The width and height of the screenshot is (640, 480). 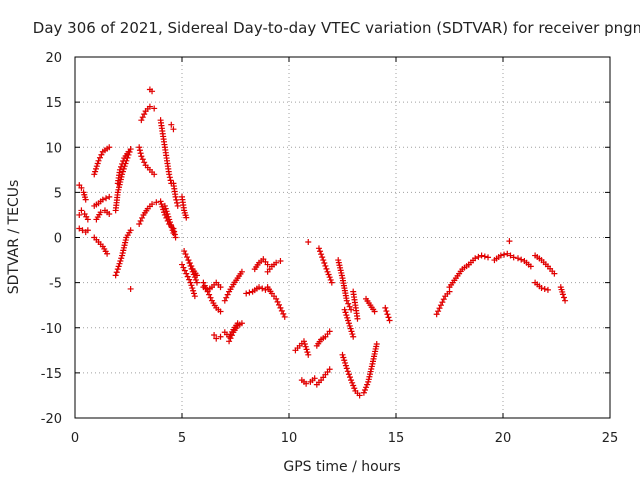 I want to click on x-tick-labels: 0 5 10 15 20 25, so click(x=344, y=438).